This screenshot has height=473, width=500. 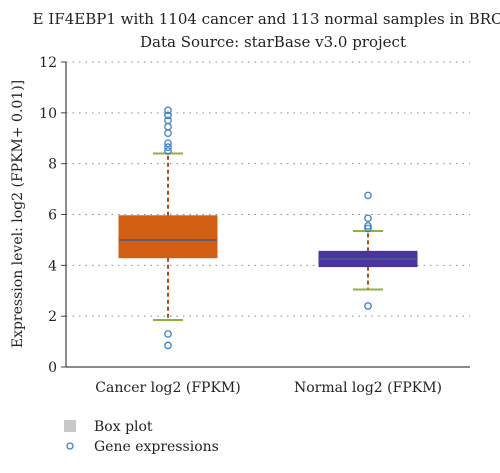 What do you see at coordinates (167, 388) in the screenshot?
I see `x-category-label: Cancer log2 (FPKM)` at bounding box center [167, 388].